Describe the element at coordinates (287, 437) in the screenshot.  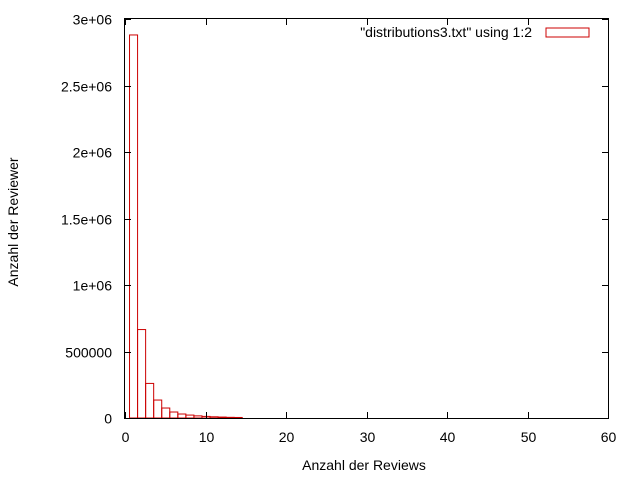
I see `x-tick-label: 20` at that location.